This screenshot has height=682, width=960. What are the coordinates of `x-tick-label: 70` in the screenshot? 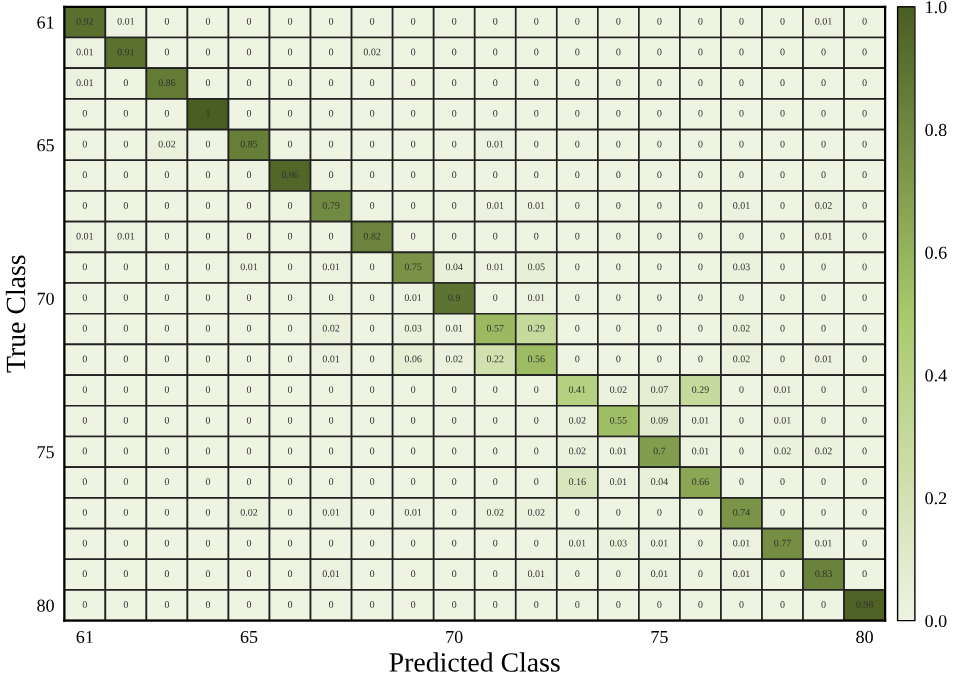 It's located at (454, 637).